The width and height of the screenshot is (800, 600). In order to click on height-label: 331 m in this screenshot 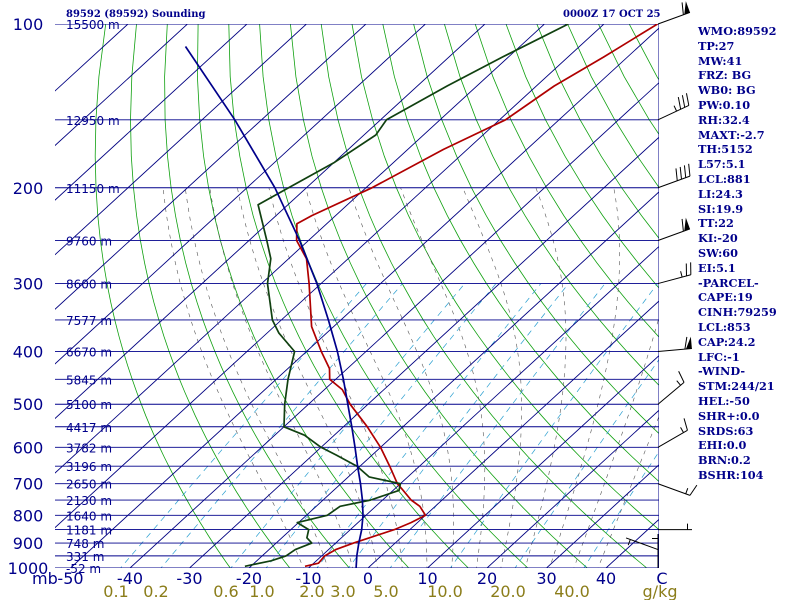, I will do `click(85, 557)`.